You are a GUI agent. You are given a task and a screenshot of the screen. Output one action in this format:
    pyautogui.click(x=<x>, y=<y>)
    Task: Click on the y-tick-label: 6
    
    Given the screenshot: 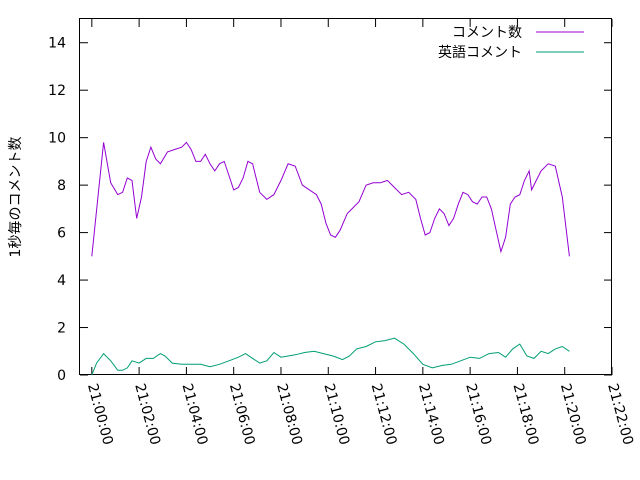 What is the action you would take?
    pyautogui.click(x=61, y=234)
    